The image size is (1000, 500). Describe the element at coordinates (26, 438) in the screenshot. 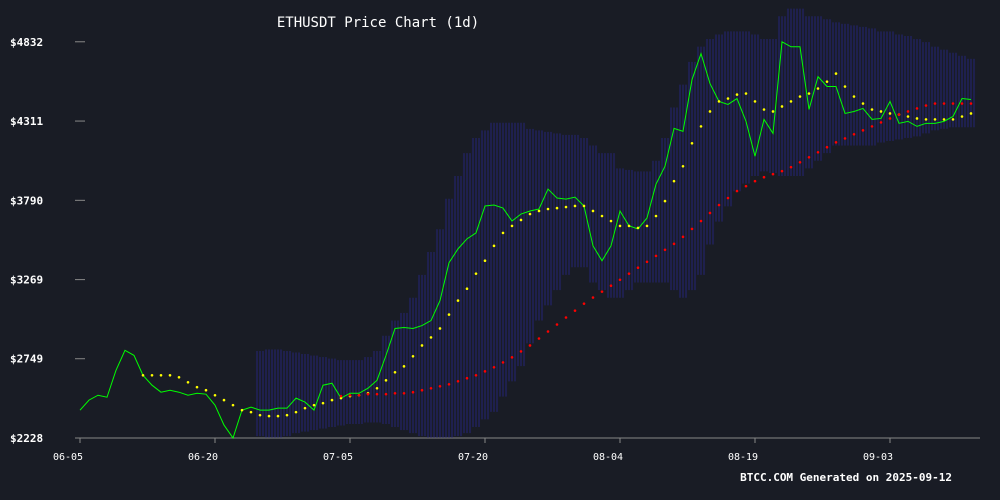

I see `y-tick-label: $2228` at that location.